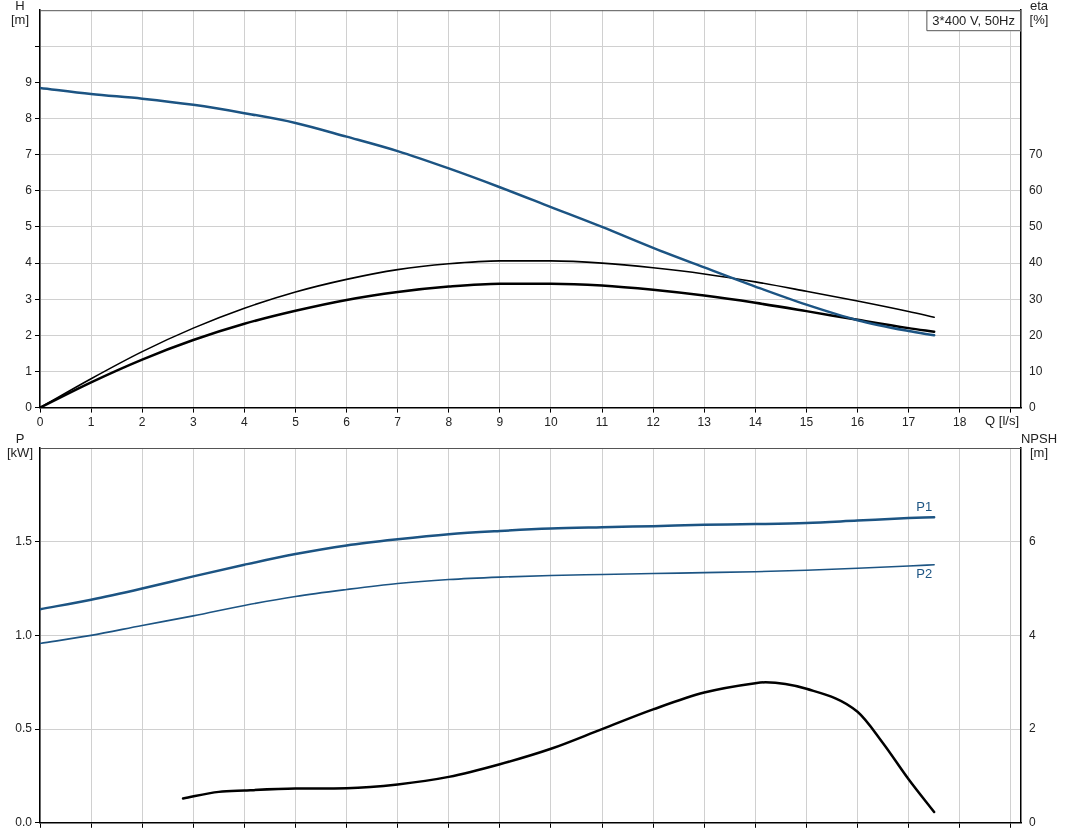 This screenshot has height=833, width=1071. What do you see at coordinates (29, 334) in the screenshot?
I see `y-tick-label: 2` at bounding box center [29, 334].